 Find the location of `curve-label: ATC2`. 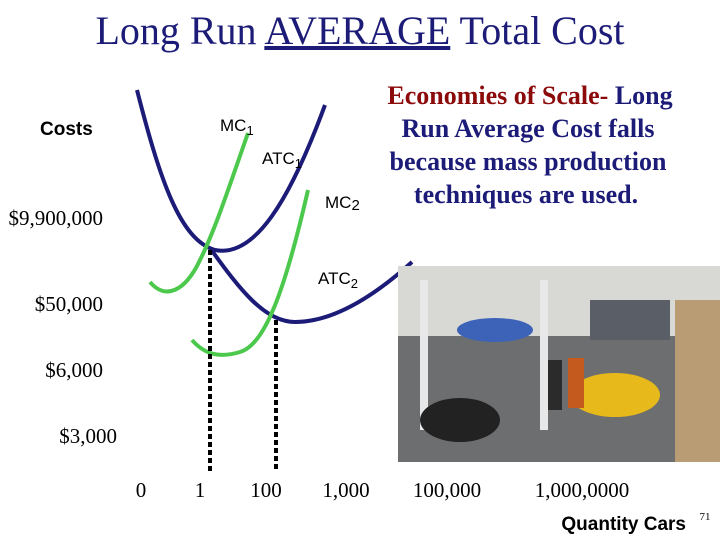

curve-label: ATC2 is located at coordinates (338, 280).